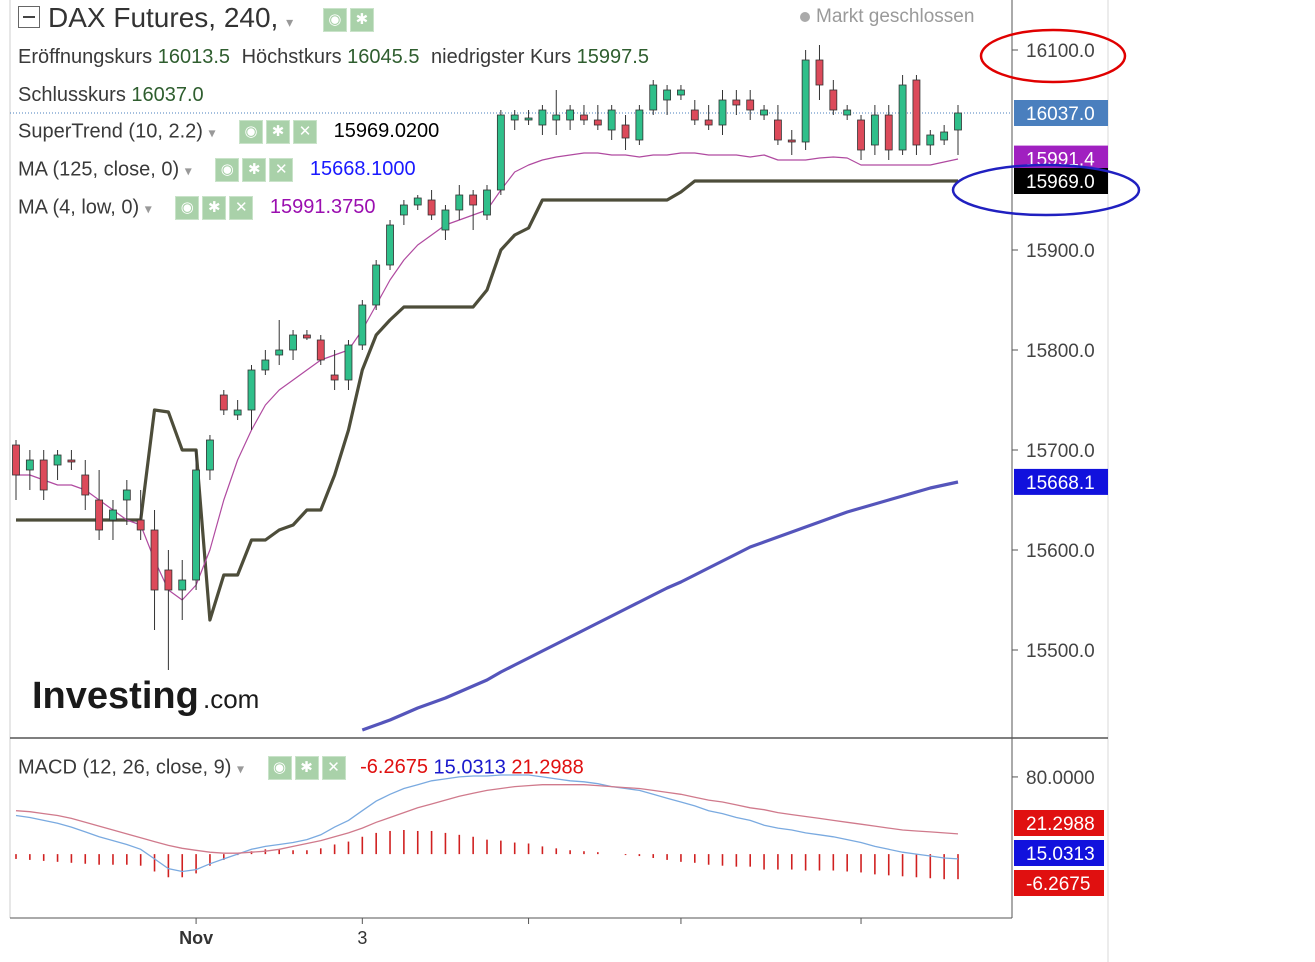 The width and height of the screenshot is (1315, 962). I want to click on indicator-ma4: MA (4, low, 0) ▾ ◉ ✱ ✕ 15991.3750, so click(197, 208).